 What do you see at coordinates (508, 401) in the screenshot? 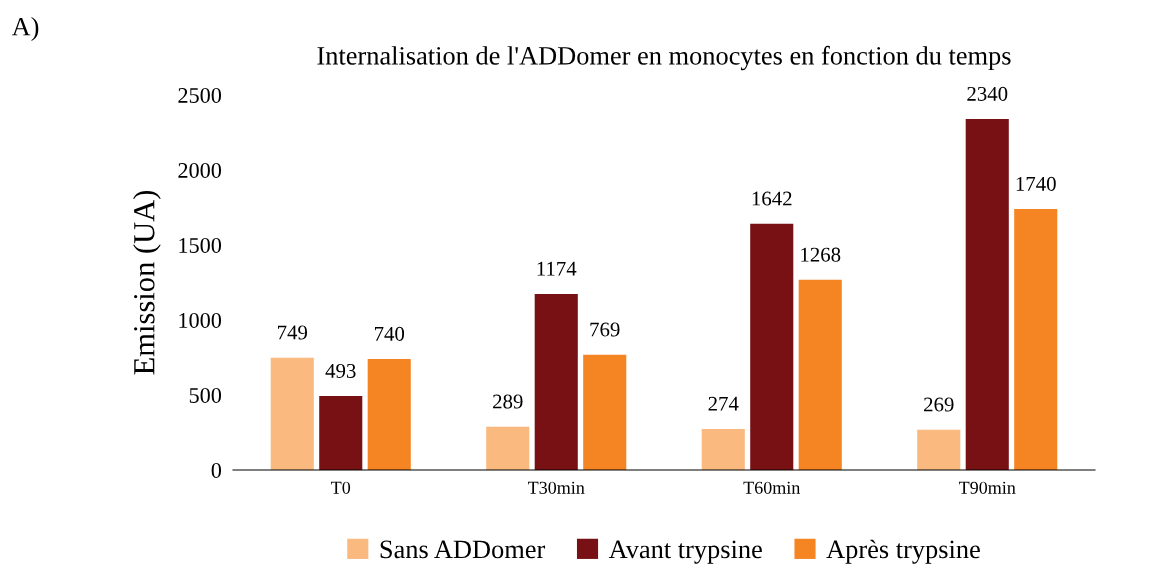
I see `data-label: 289` at bounding box center [508, 401].